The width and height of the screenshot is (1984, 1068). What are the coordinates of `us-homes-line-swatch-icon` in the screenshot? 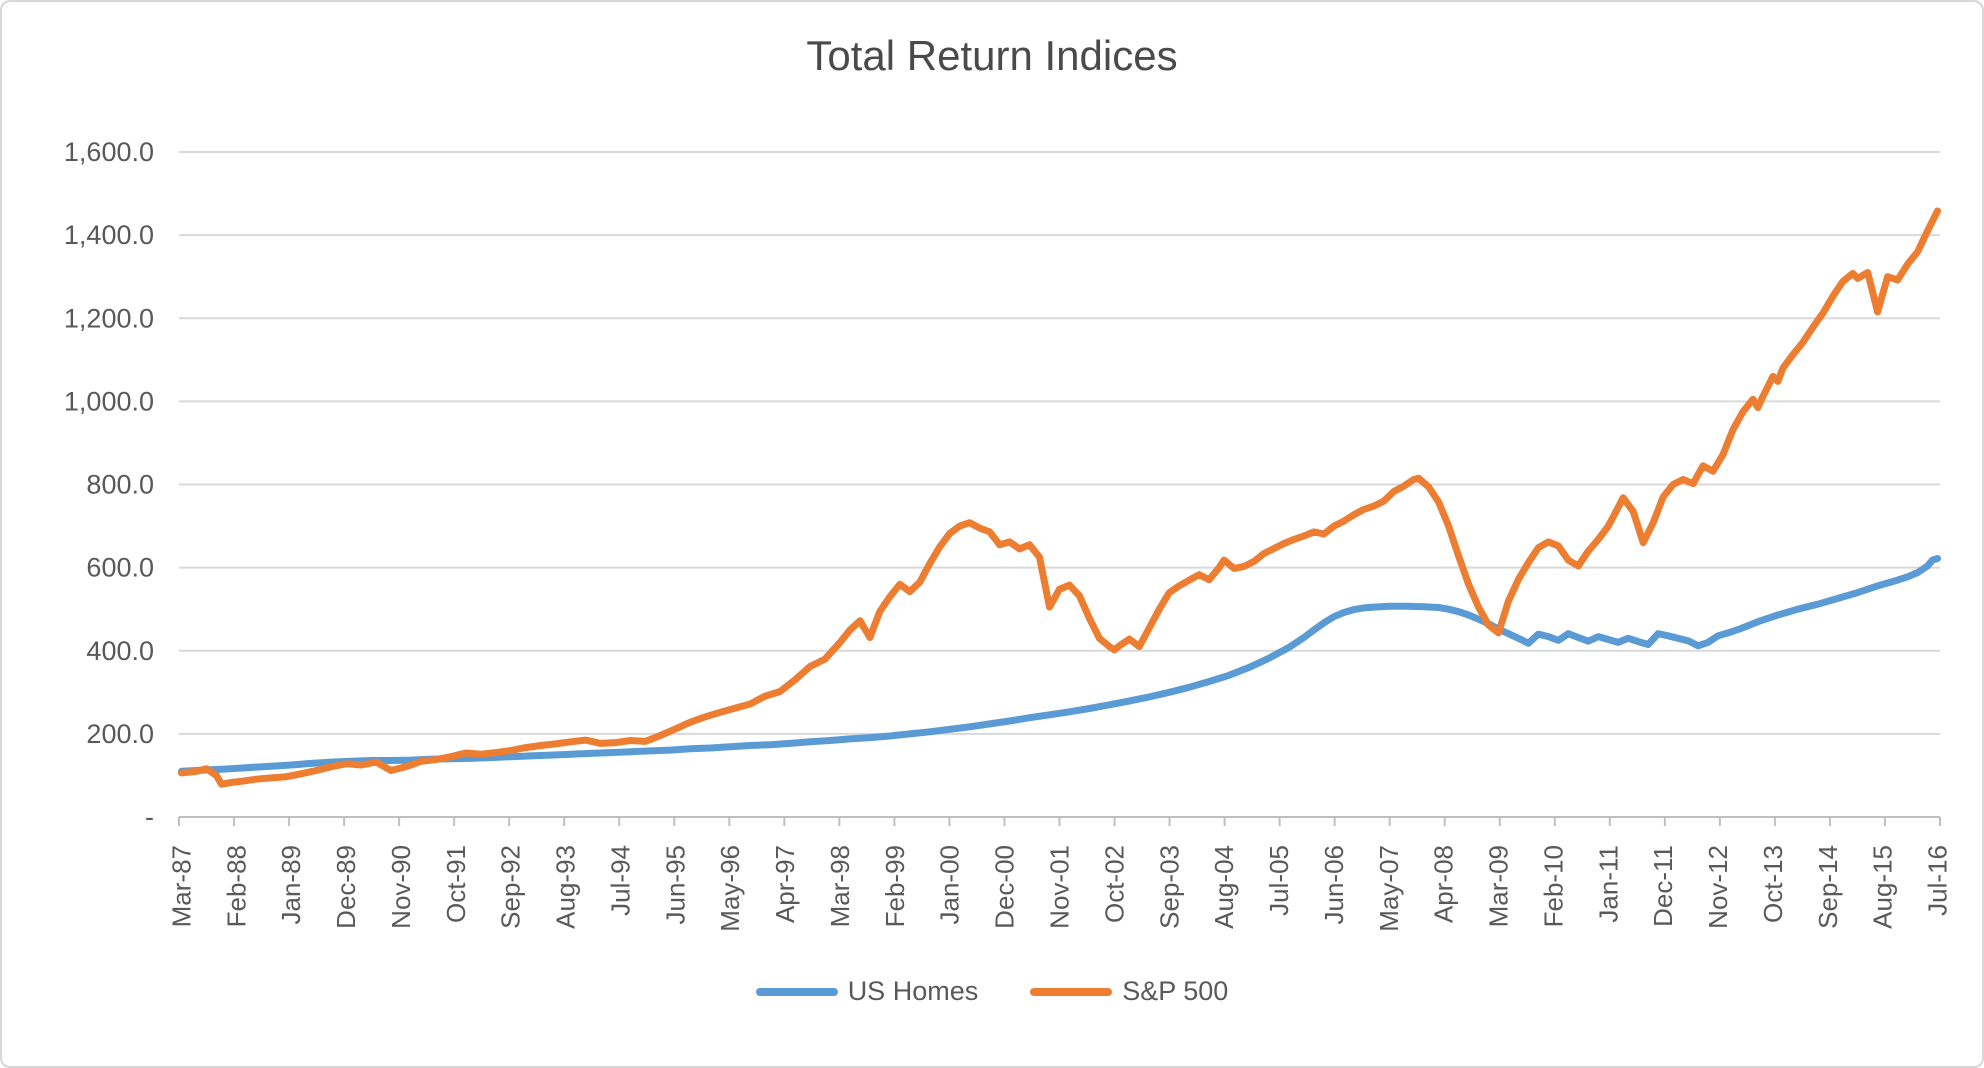 It's located at (796, 991).